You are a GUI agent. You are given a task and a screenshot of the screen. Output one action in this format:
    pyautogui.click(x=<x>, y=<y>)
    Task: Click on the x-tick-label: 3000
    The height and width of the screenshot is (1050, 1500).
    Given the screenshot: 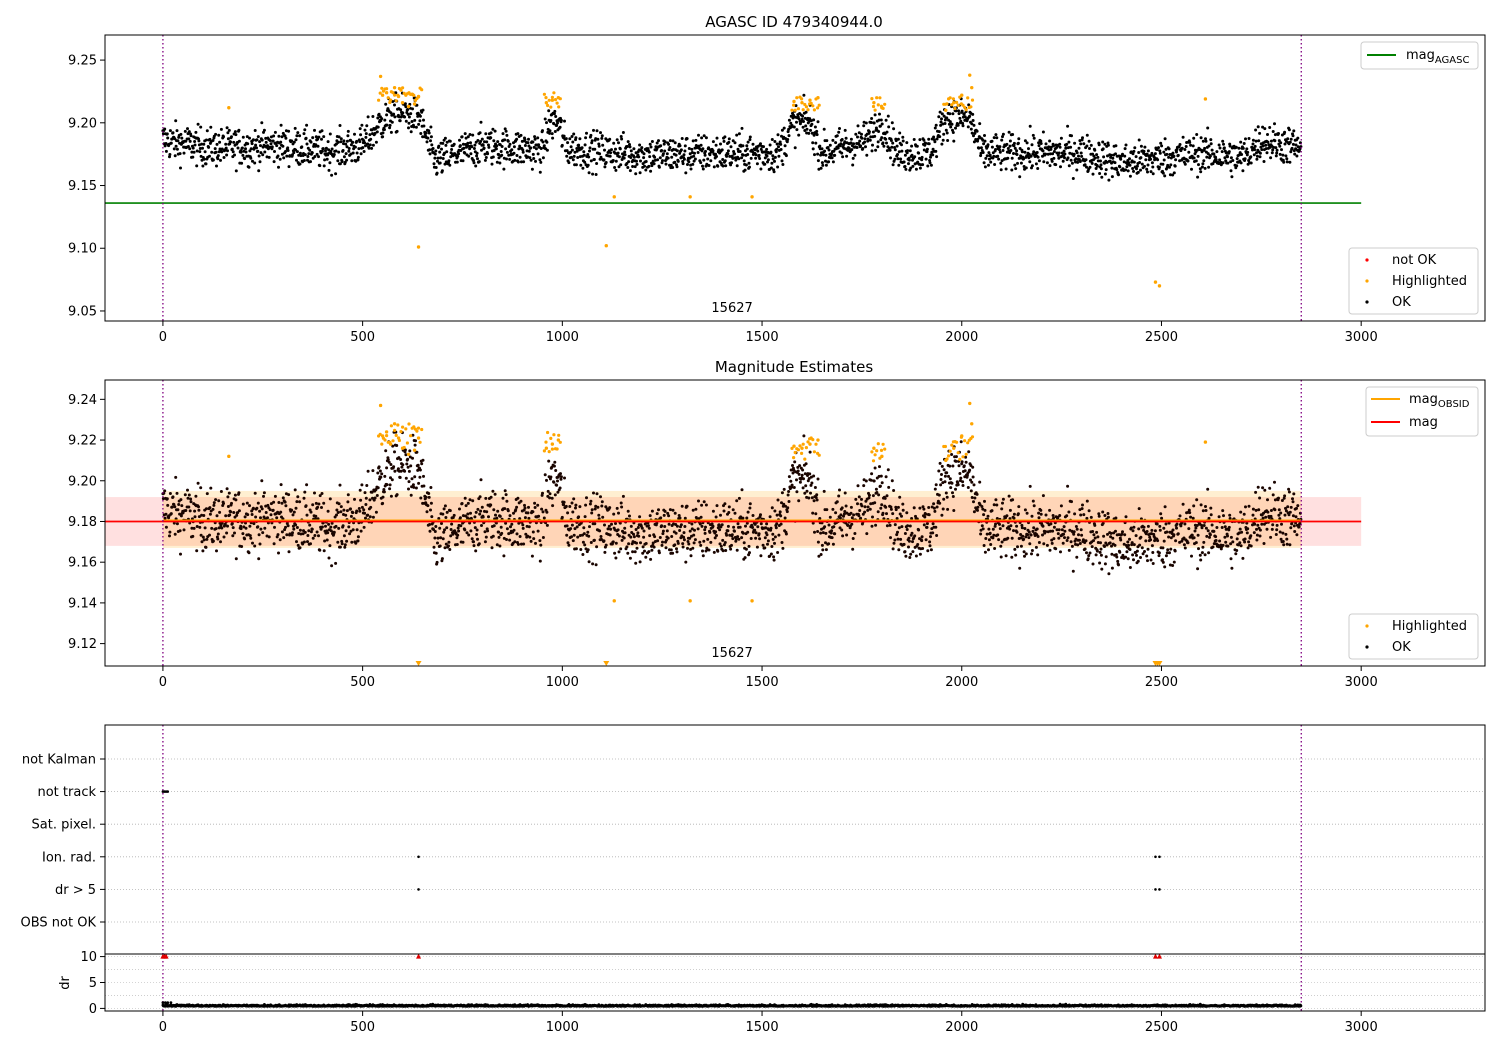 What is the action you would take?
    pyautogui.click(x=1361, y=337)
    